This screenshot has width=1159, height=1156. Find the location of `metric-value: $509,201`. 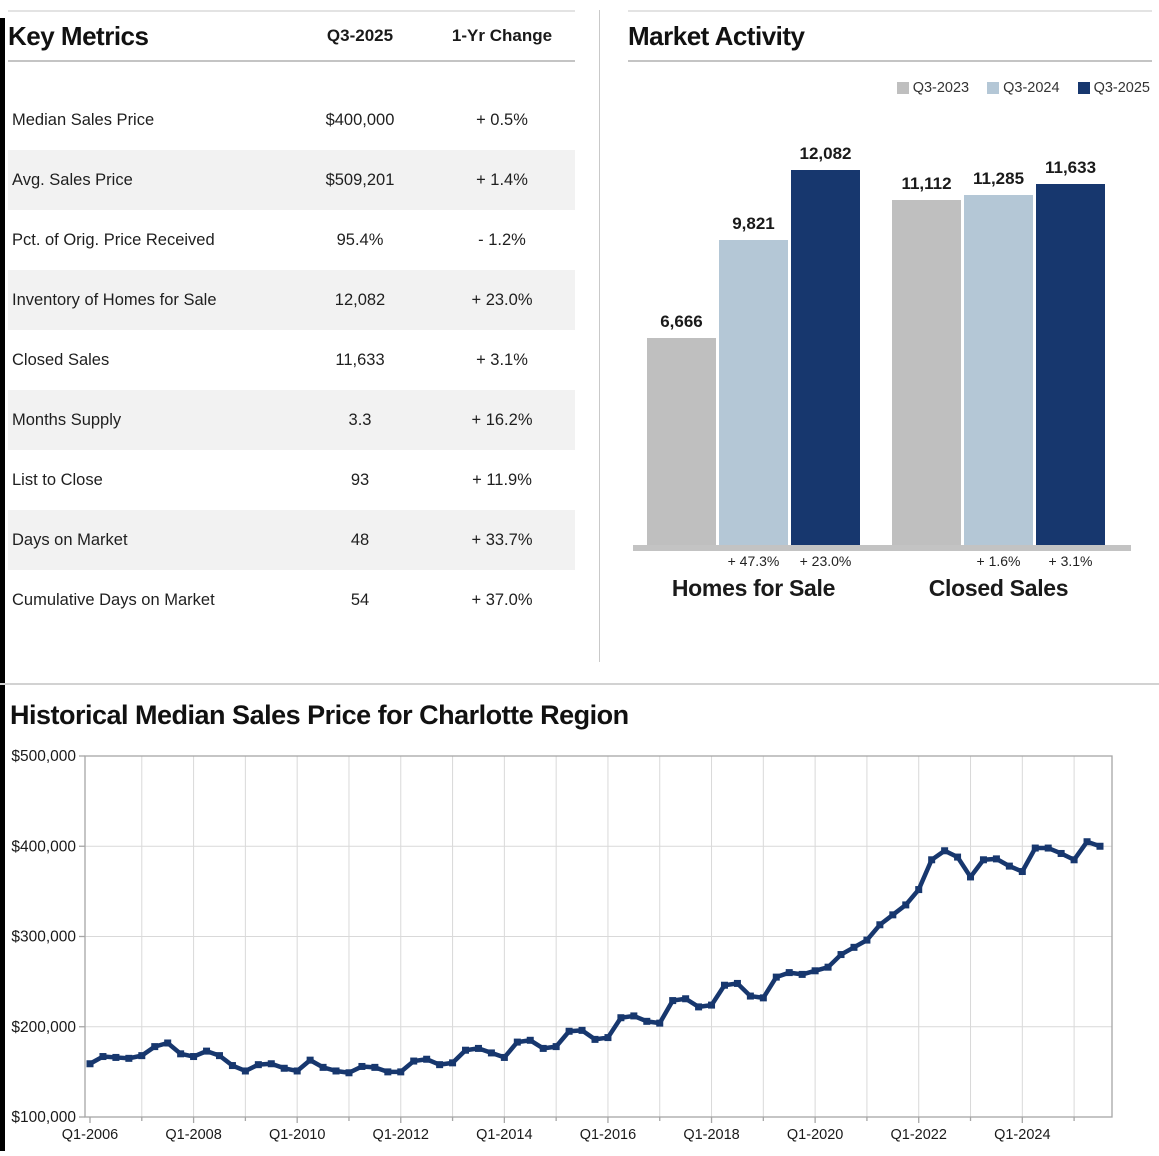

metric-value: $509,201 is located at coordinates (360, 179).